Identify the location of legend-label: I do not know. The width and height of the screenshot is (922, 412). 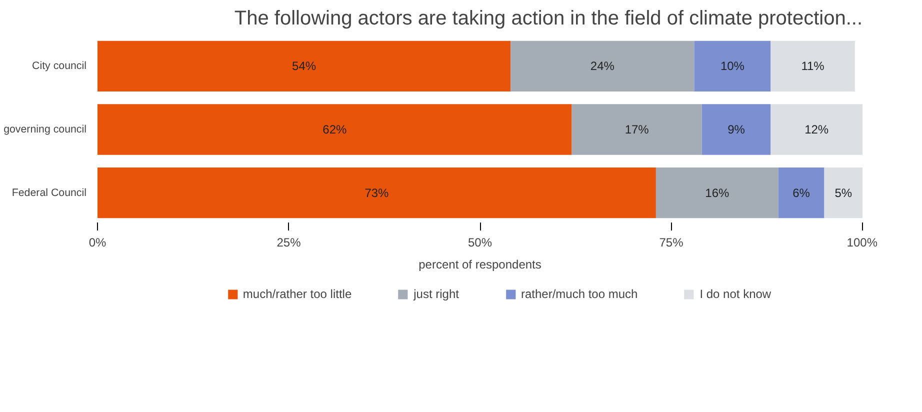
(736, 294).